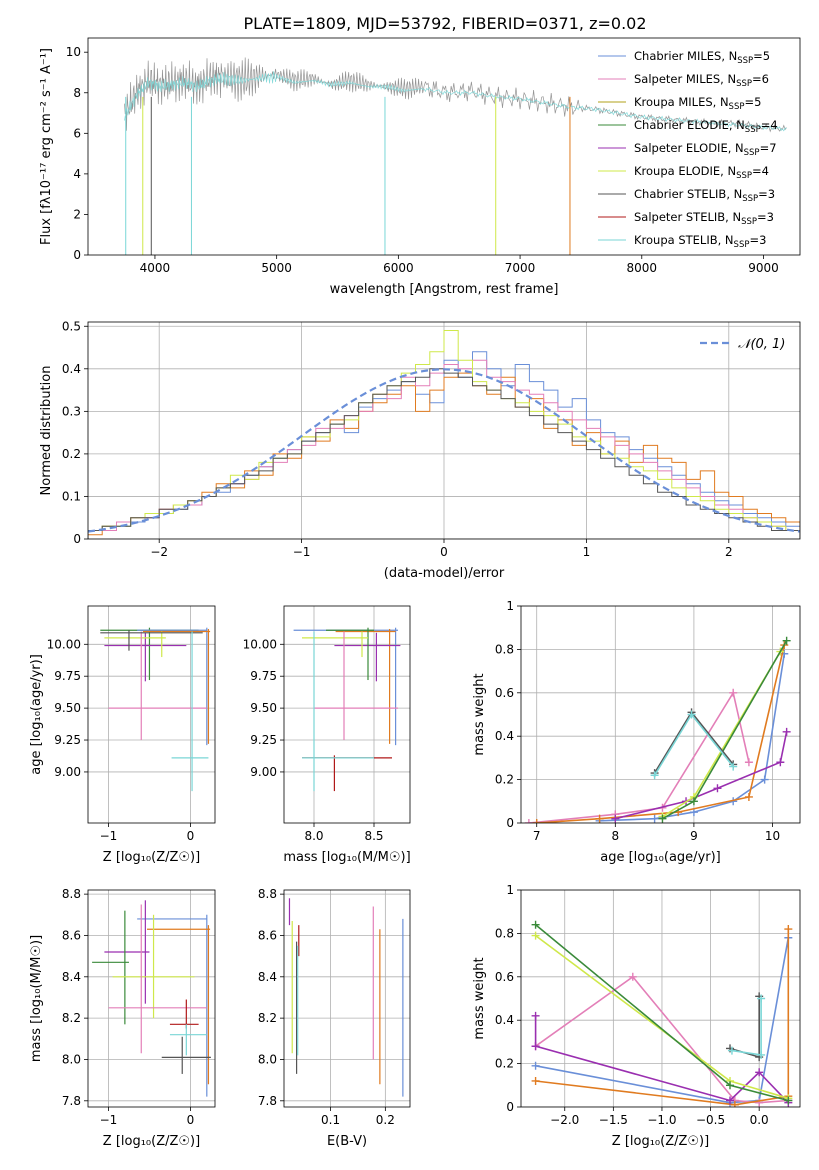 Image resolution: width=819 pixels, height=1170 pixels. I want to click on x-tick-label: 4000, so click(155, 268).